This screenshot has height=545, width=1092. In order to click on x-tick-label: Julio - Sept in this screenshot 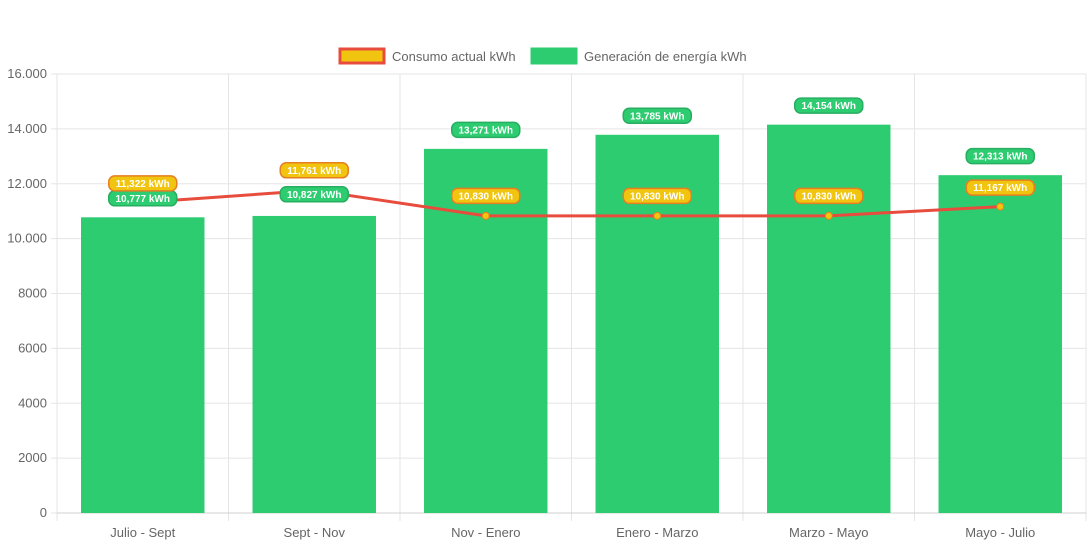, I will do `click(142, 532)`.